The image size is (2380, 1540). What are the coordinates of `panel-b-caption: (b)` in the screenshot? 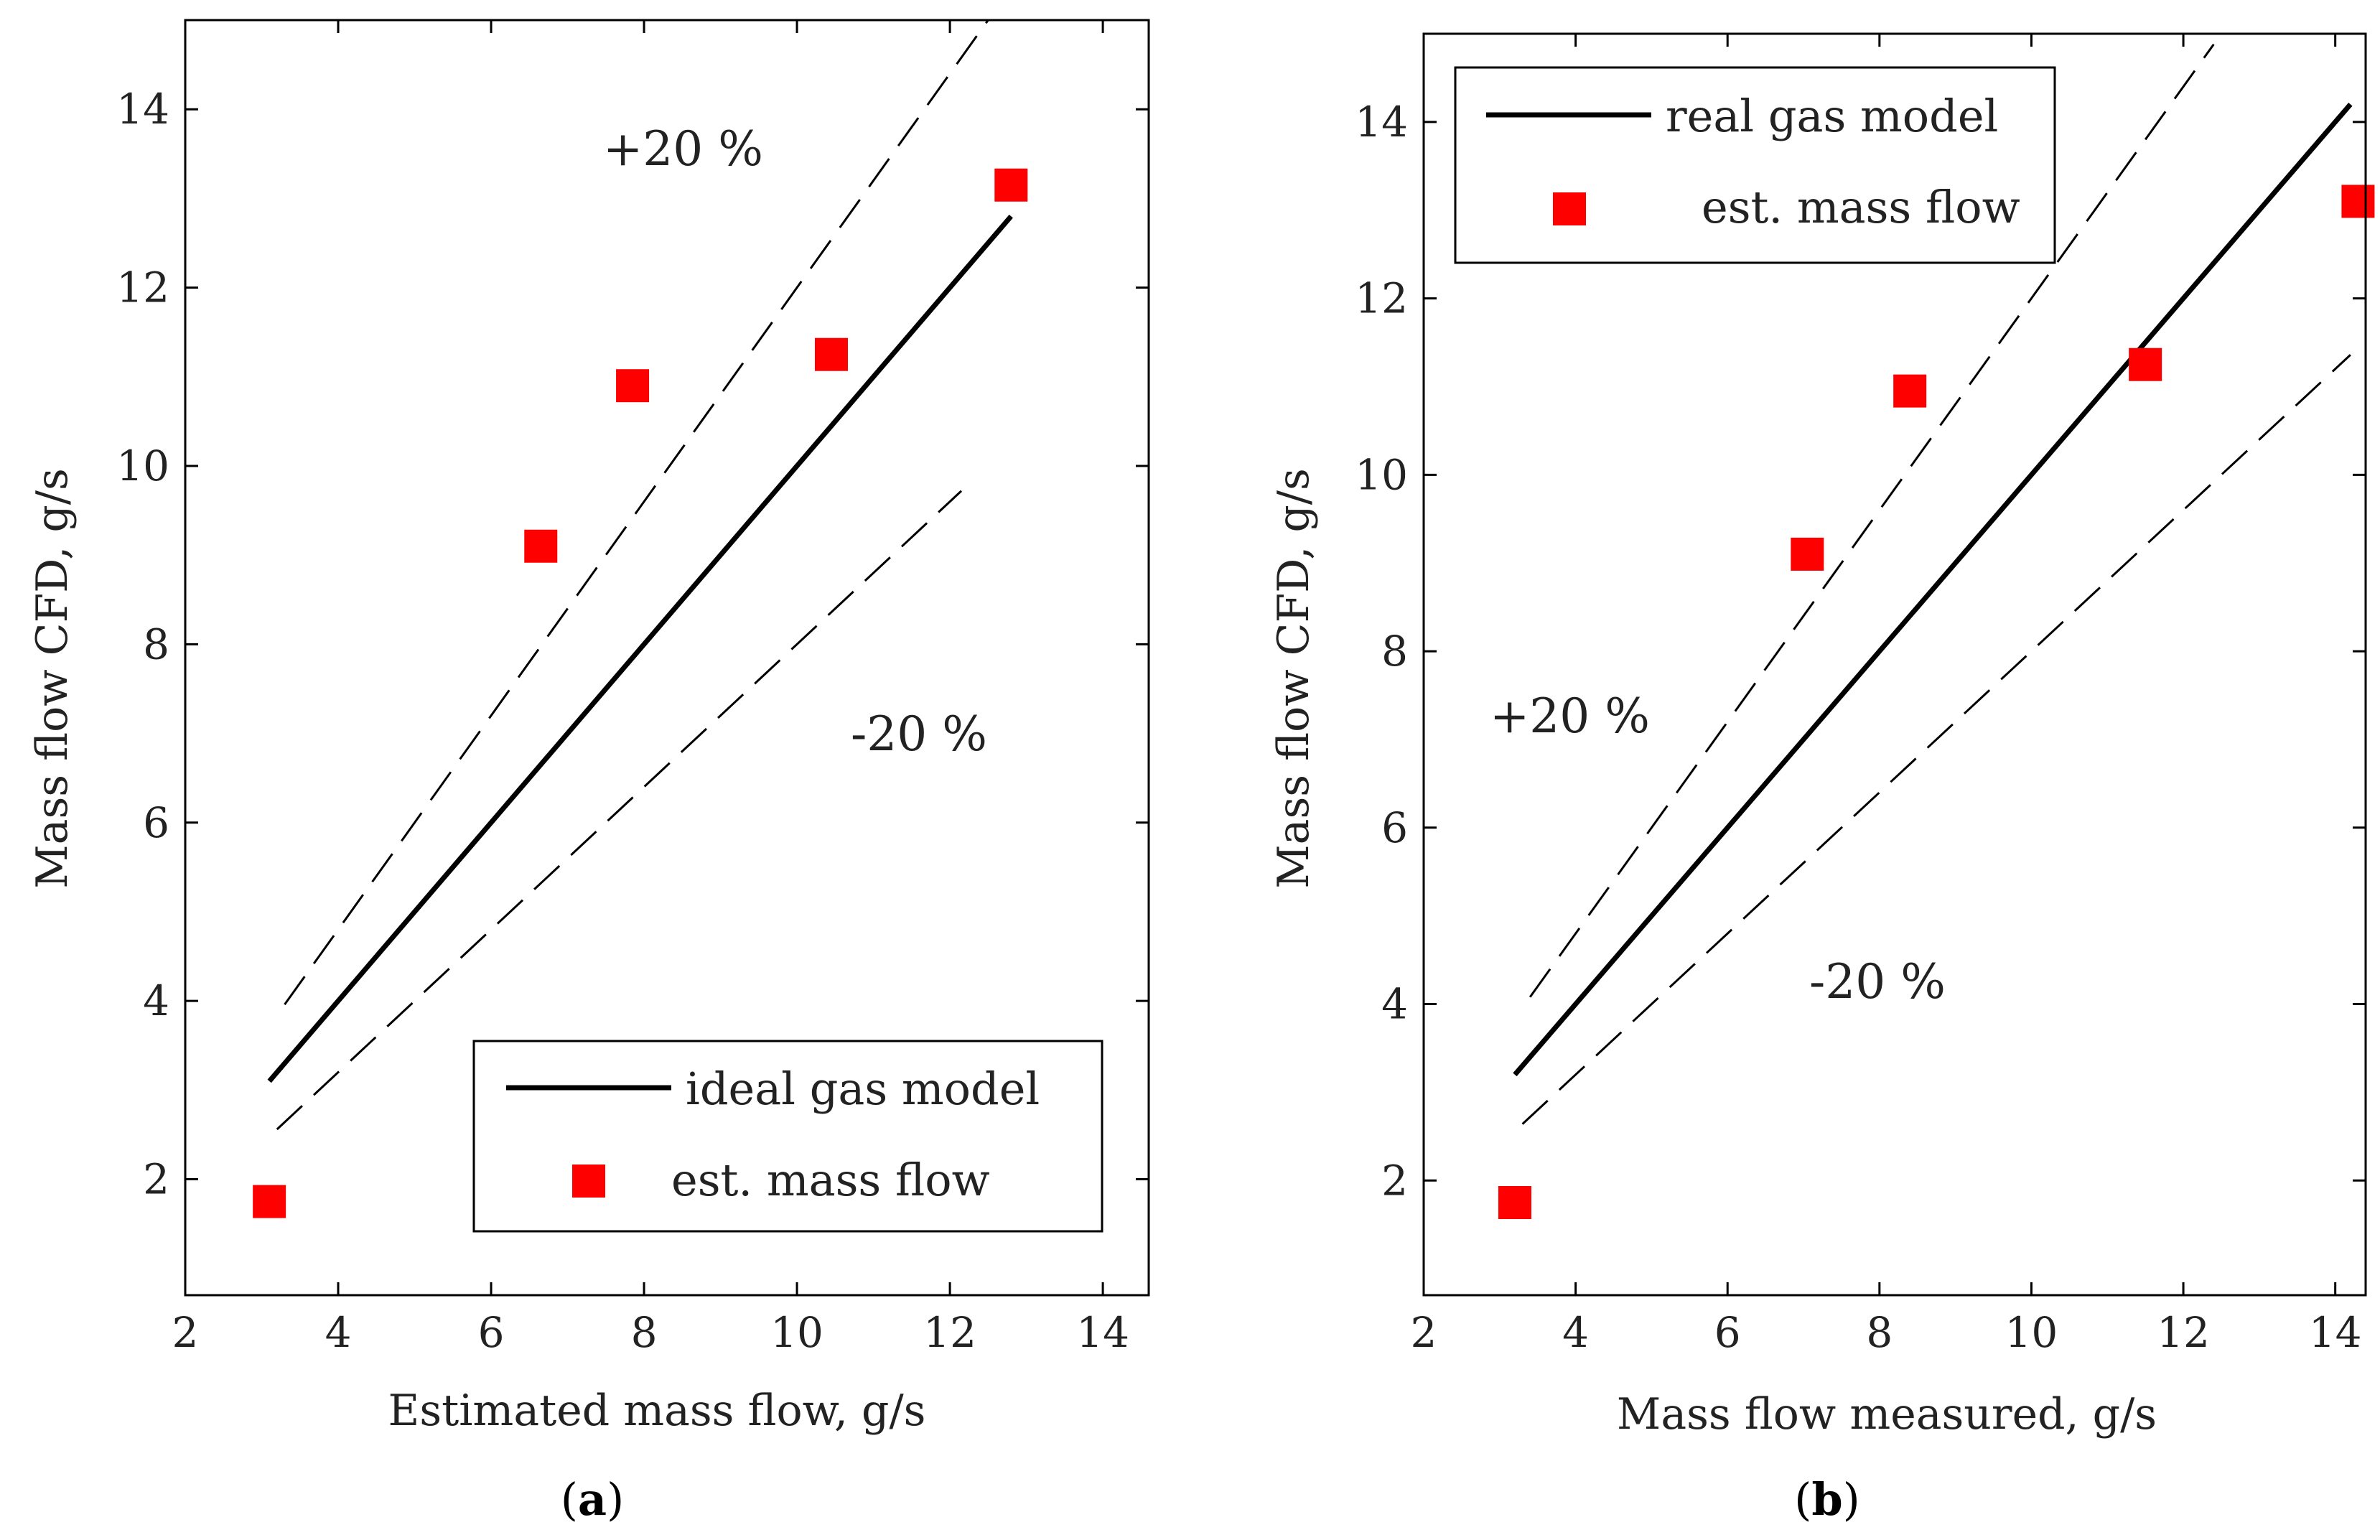 It's located at (1827, 1499).